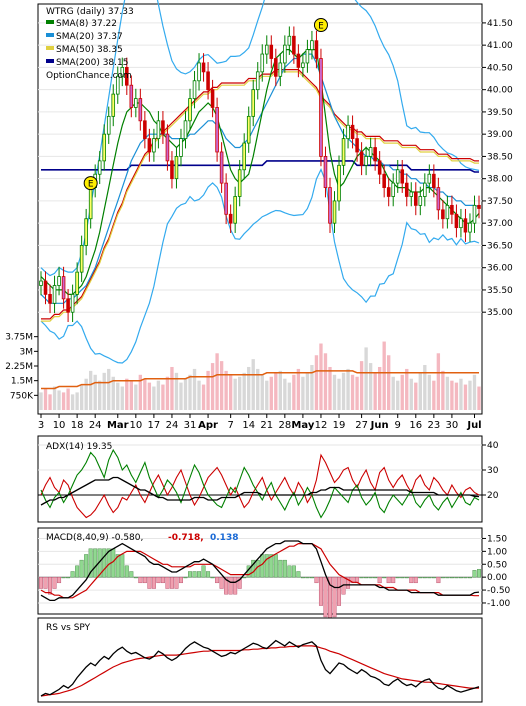 Image resolution: width=526 pixels, height=706 pixels. I want to click on x-tick-label: 17, so click(154, 425).